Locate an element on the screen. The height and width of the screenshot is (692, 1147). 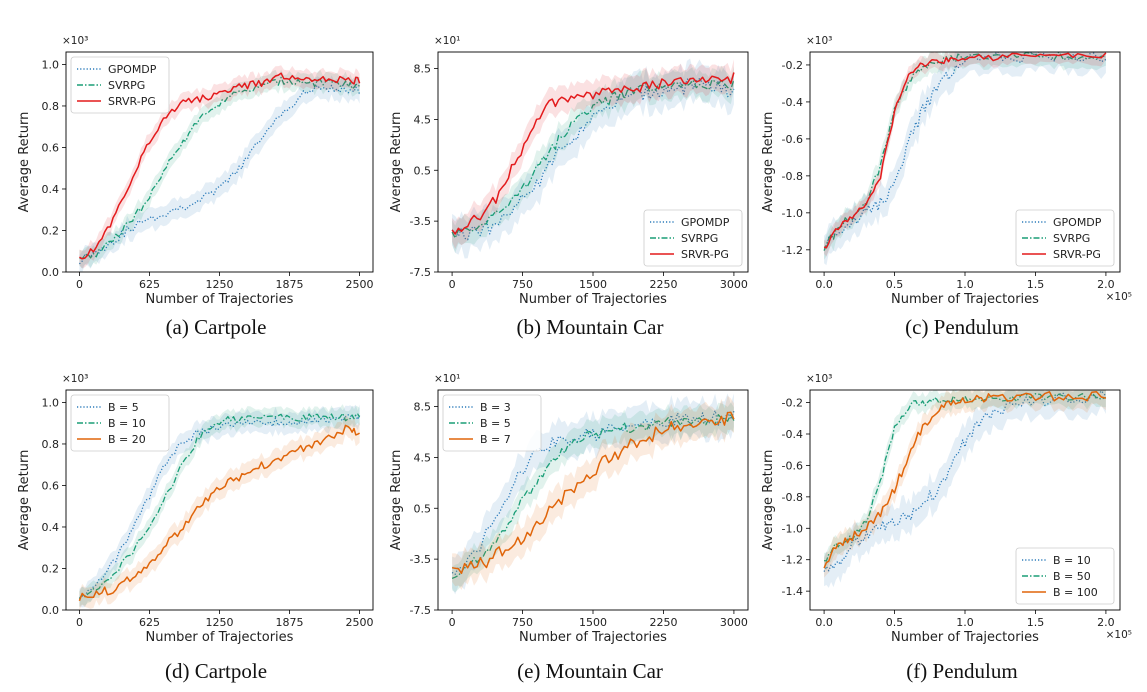
x-tick-label: 2500 is located at coordinates (360, 622).